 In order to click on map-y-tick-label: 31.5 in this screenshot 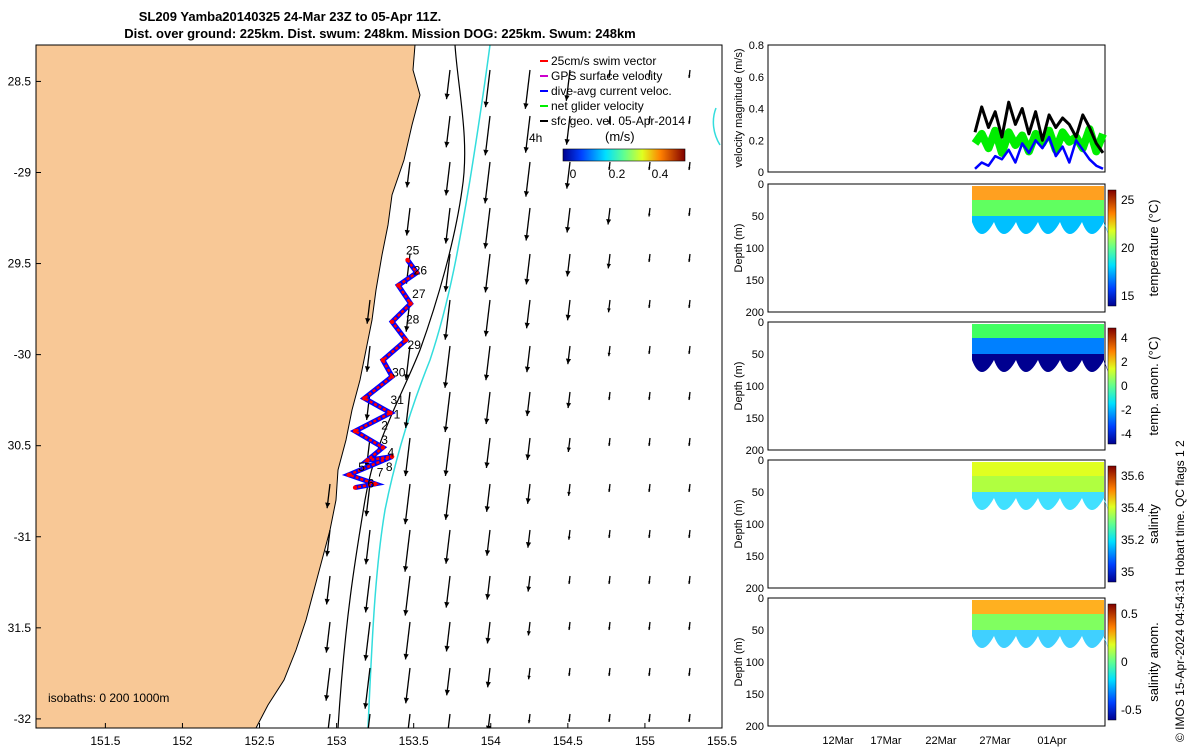, I will do `click(20, 628)`.